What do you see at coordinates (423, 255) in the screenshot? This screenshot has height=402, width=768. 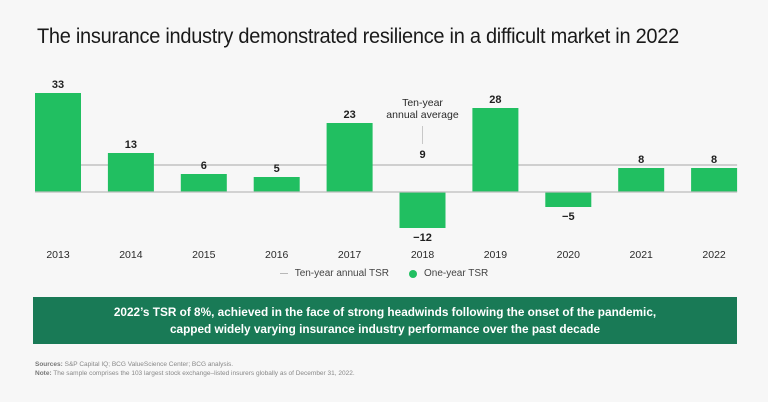 I see `x-tick-2018: 2018` at bounding box center [423, 255].